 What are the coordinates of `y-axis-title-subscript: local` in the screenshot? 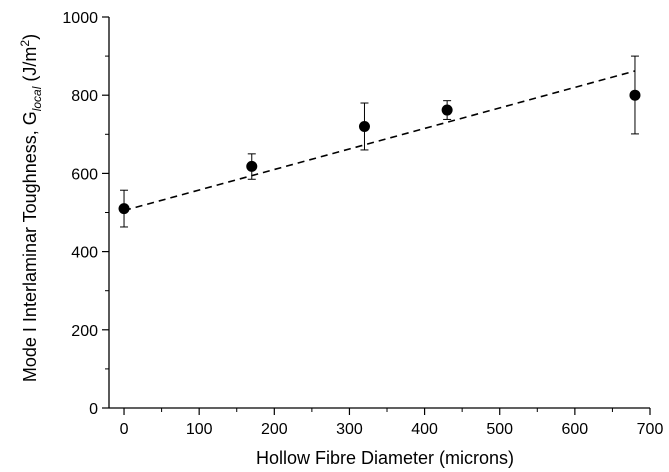 It's located at (37, 98).